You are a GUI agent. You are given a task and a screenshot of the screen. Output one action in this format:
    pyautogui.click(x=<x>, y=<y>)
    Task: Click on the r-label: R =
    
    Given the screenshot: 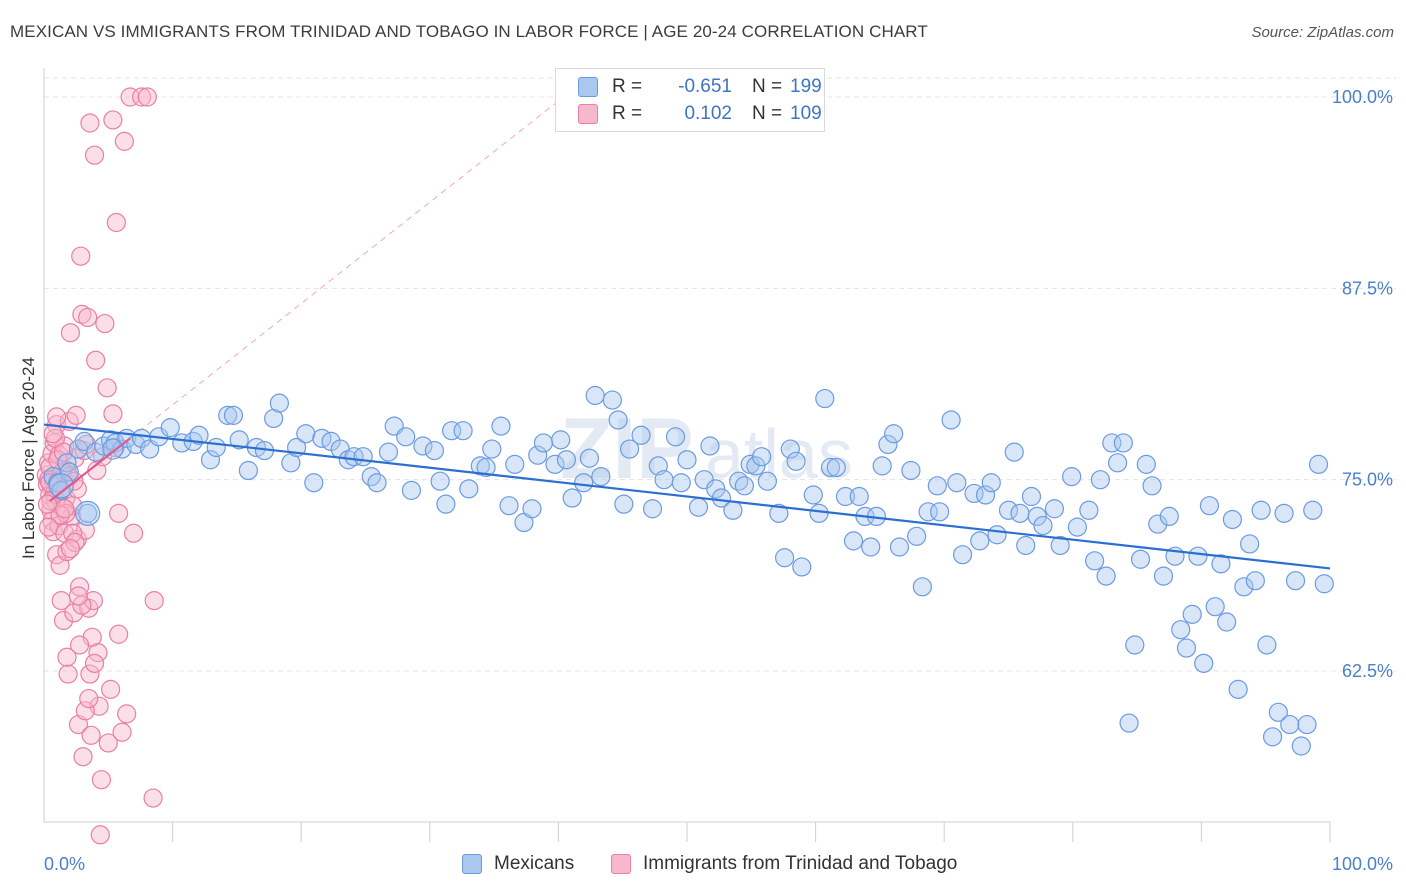 What is the action you would take?
    pyautogui.click(x=627, y=113)
    